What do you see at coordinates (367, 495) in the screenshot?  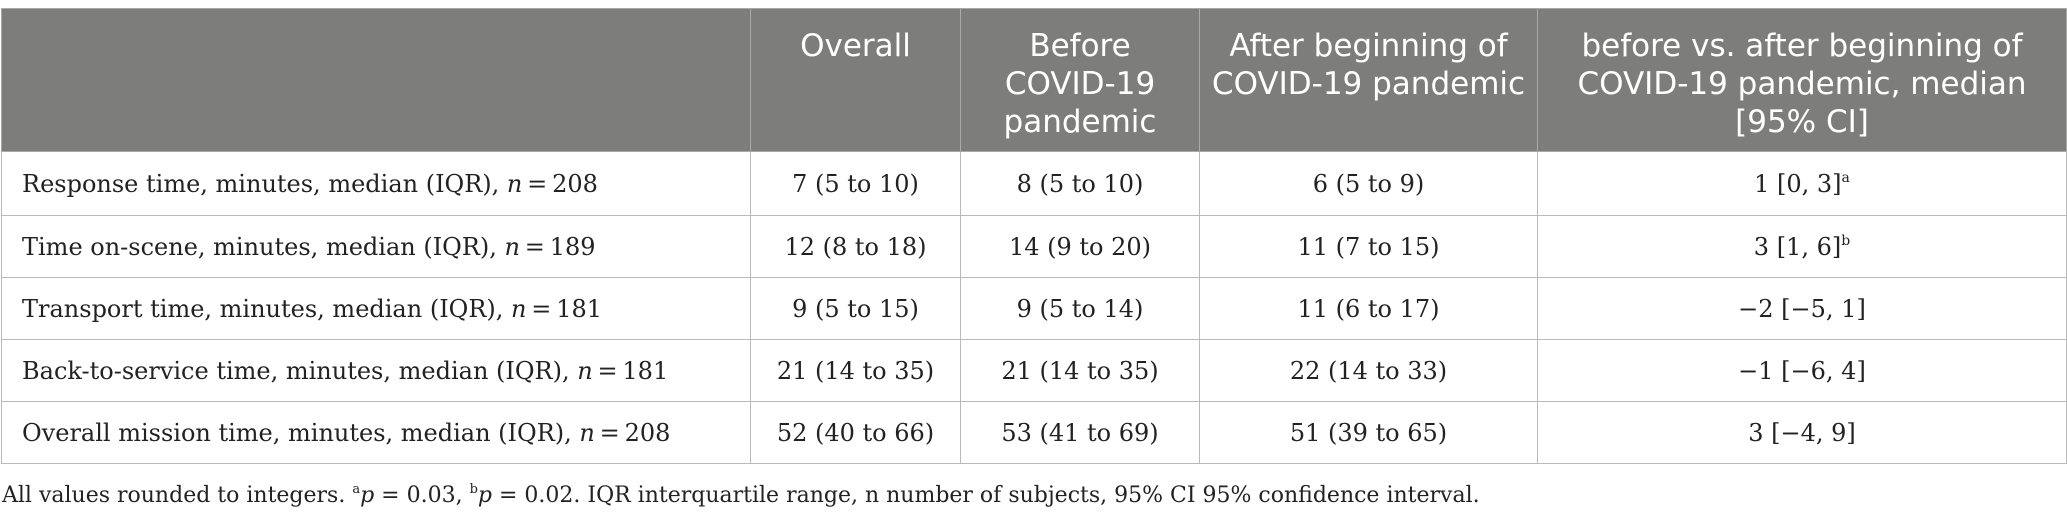 I see `footnote-p-a: p` at bounding box center [367, 495].